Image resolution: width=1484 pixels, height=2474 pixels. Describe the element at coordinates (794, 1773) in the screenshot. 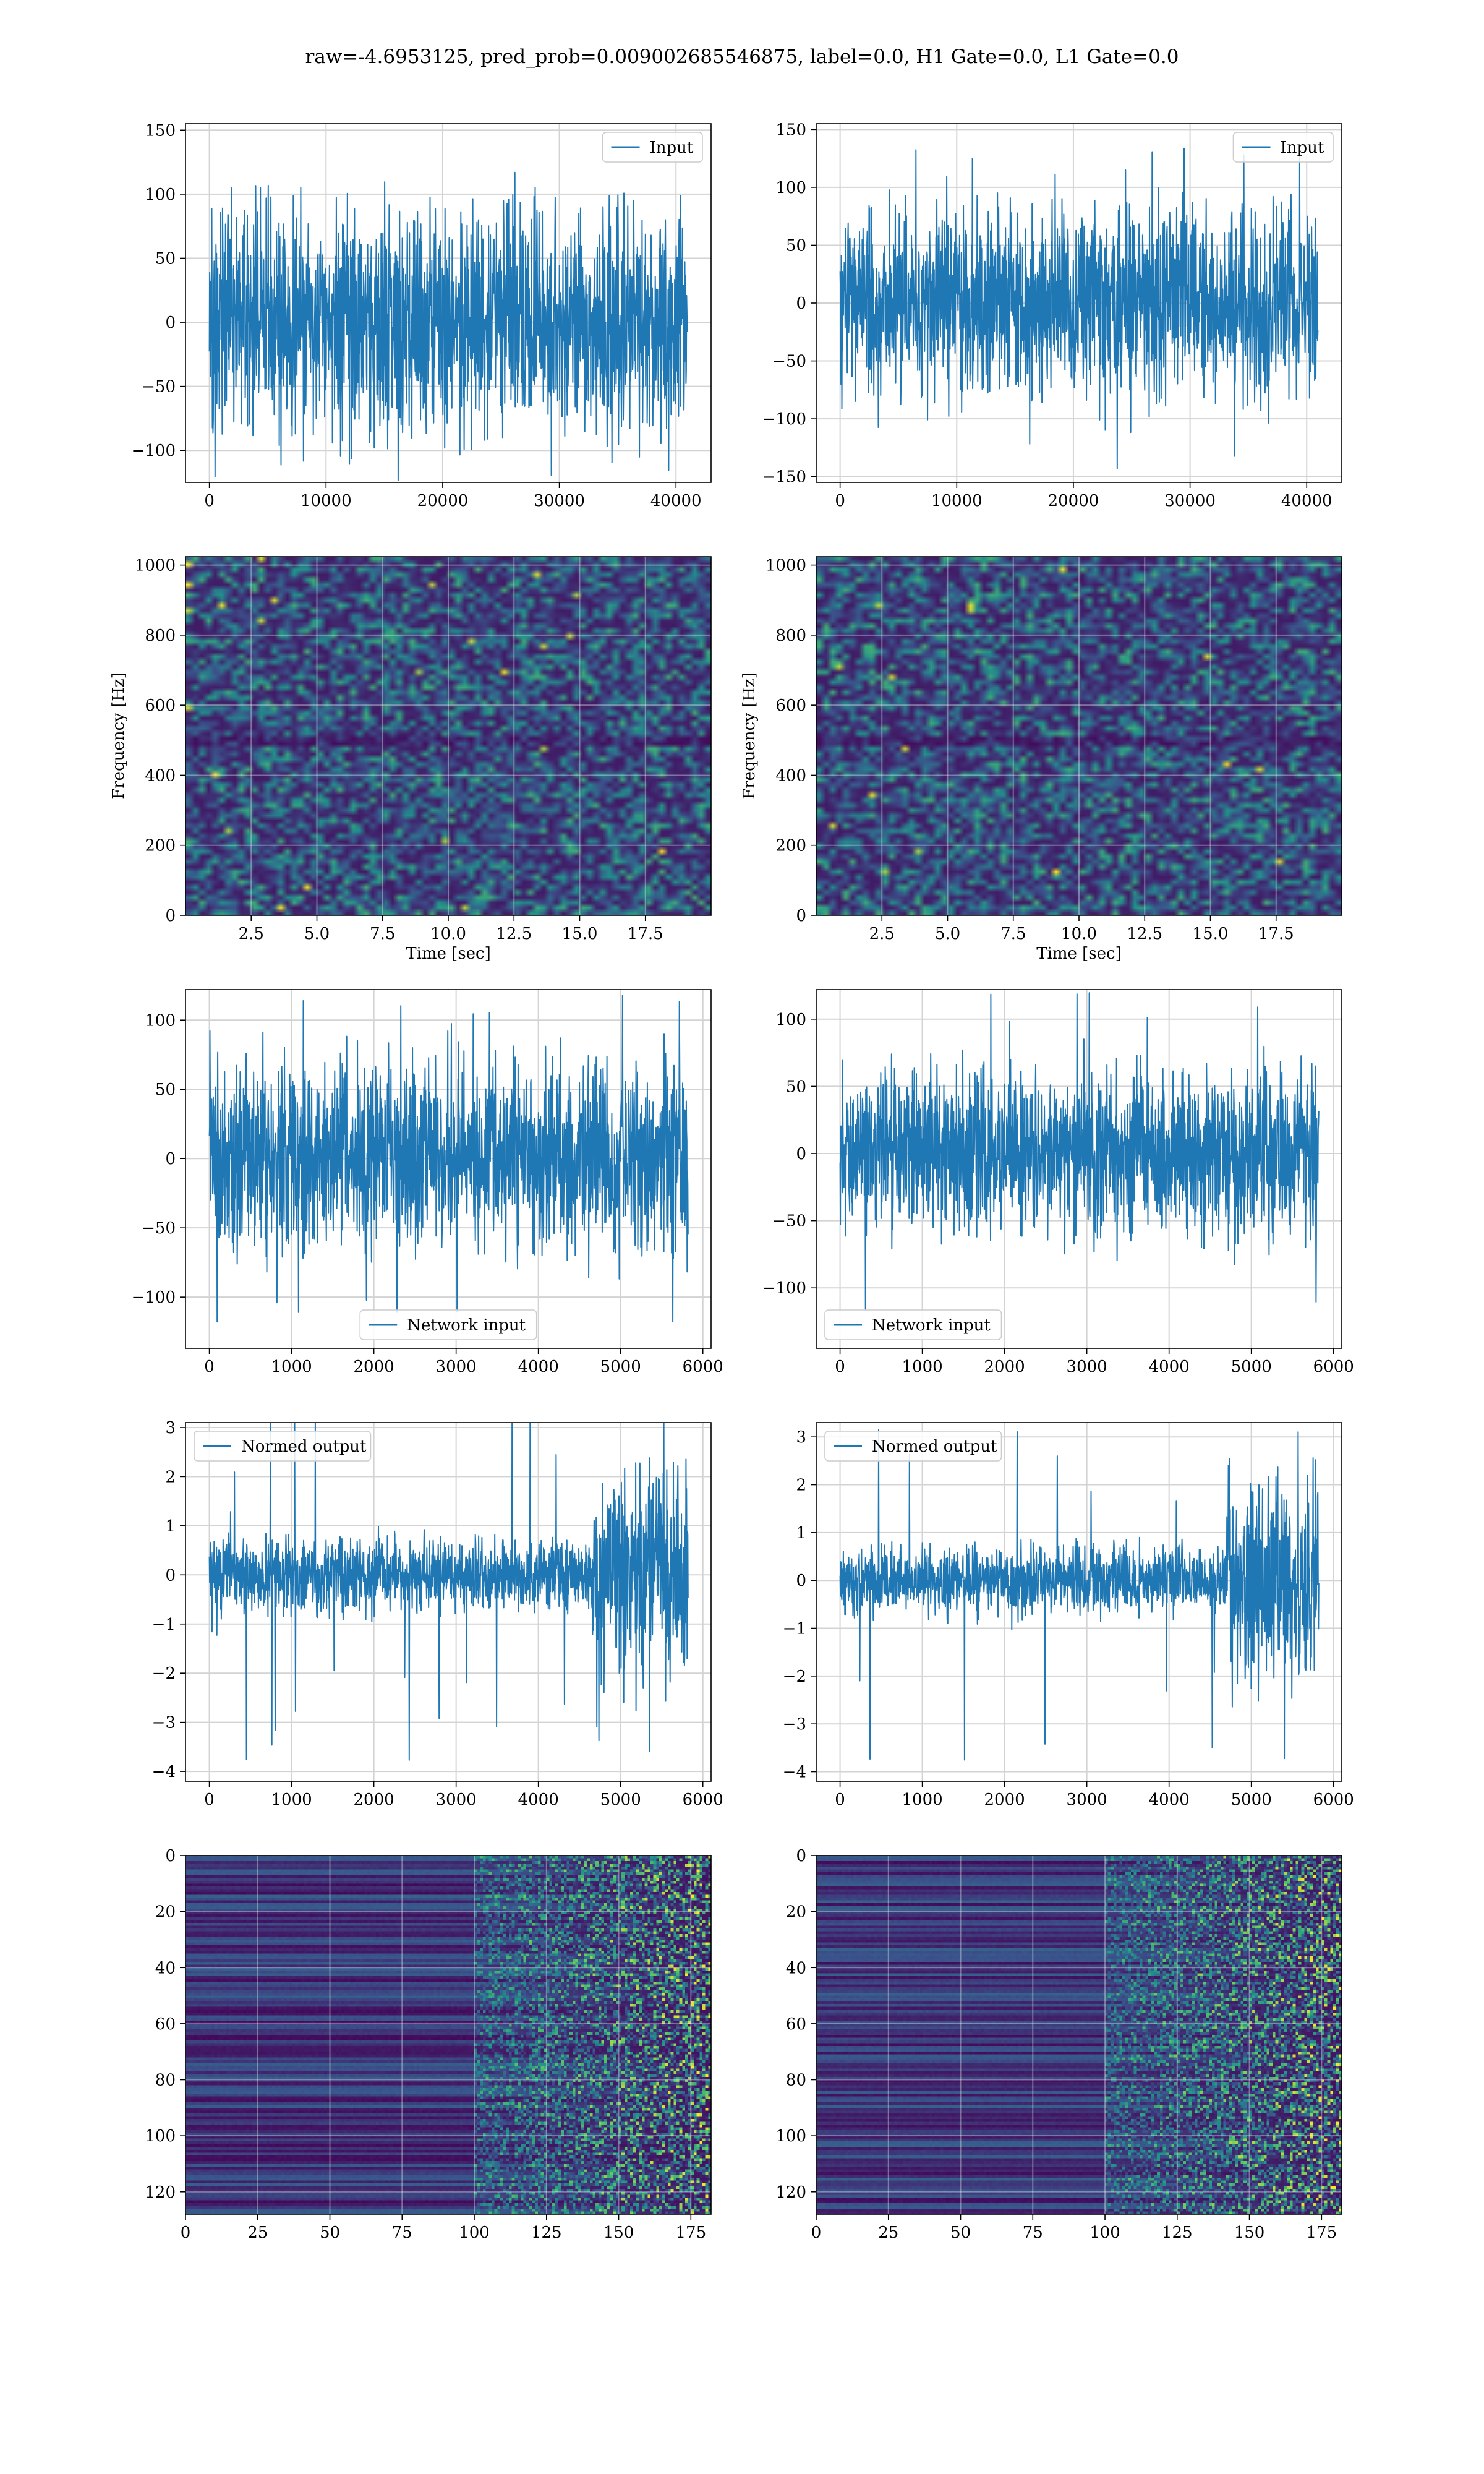

I see `y-tick-label: −4` at that location.